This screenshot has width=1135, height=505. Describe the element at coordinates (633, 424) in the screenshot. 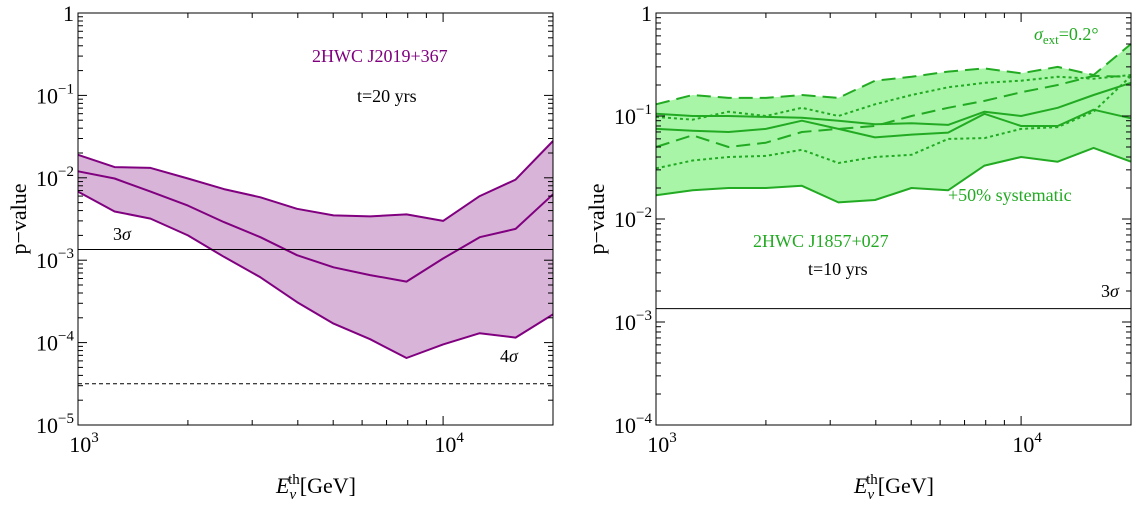

I see `right-ytick-label: 10⁻⁴` at that location.